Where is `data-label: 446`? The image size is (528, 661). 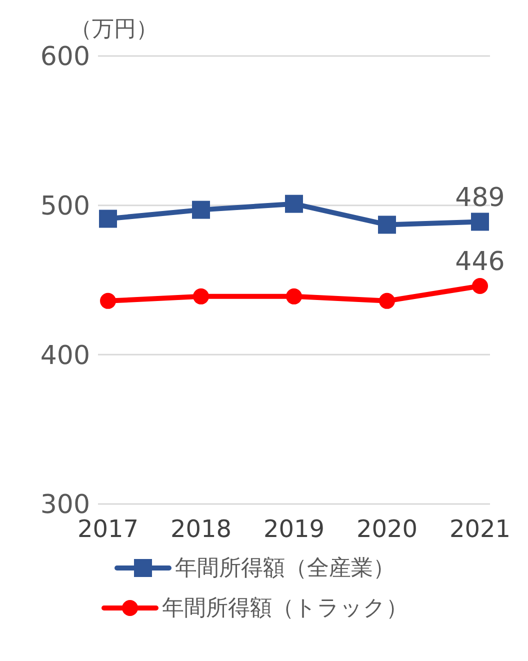 data-label: 446 is located at coordinates (480, 261).